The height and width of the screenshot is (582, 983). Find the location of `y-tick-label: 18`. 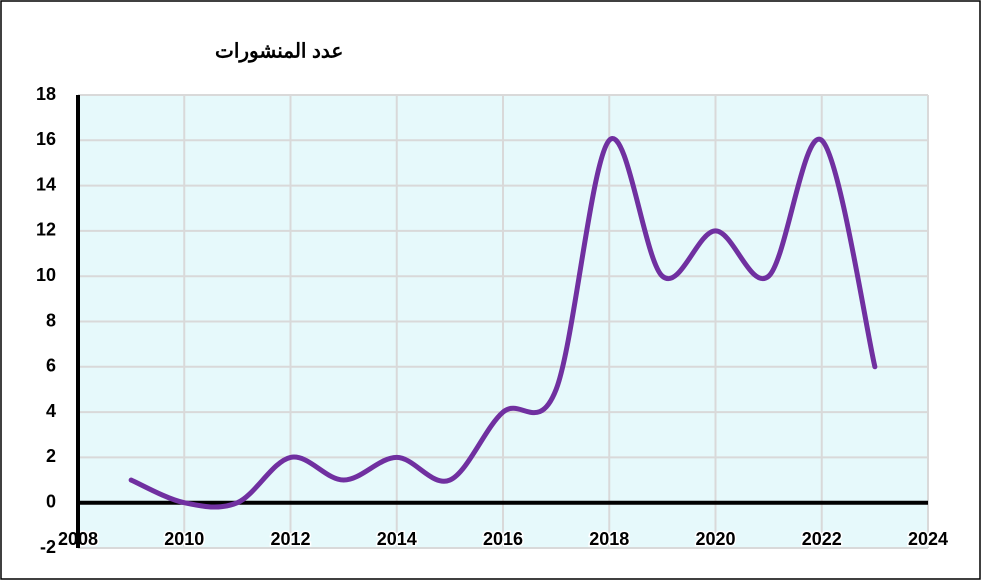

y-tick-label: 18 is located at coordinates (46, 94).